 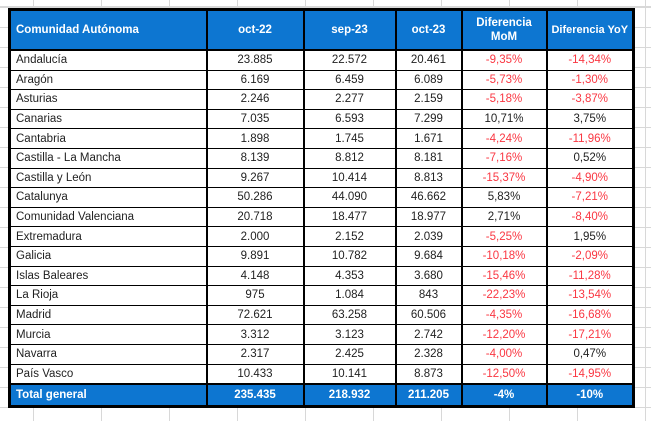 I want to click on column-header-sep-23: sep-23, so click(x=349, y=30).